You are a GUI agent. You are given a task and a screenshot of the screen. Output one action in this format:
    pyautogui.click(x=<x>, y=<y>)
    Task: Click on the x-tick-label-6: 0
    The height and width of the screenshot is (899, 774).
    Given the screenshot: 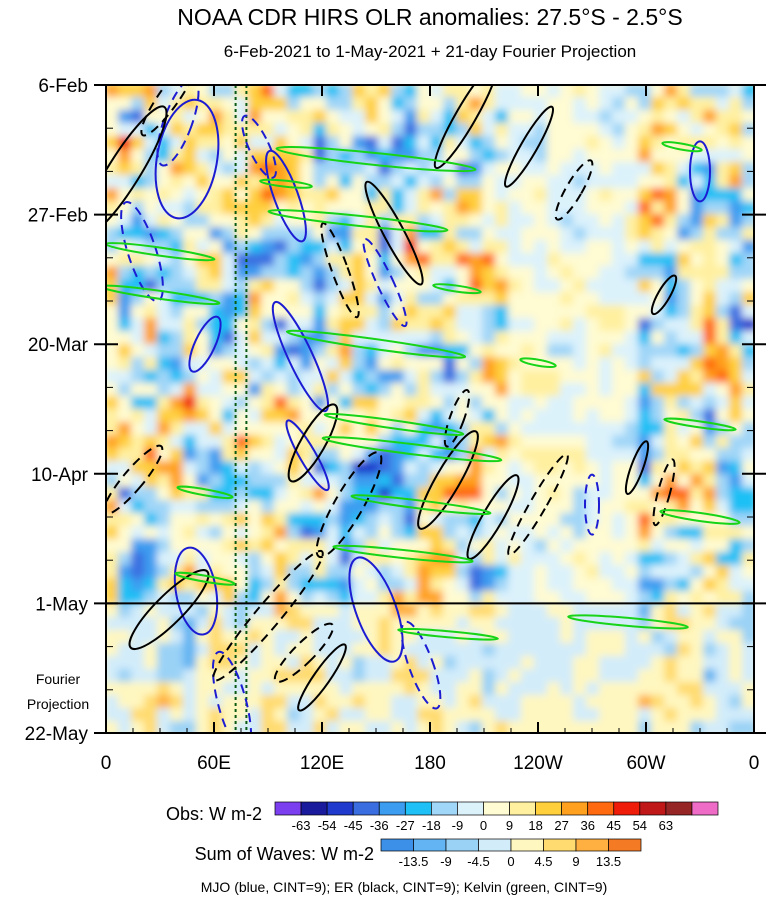 What is the action you would take?
    pyautogui.click(x=754, y=763)
    